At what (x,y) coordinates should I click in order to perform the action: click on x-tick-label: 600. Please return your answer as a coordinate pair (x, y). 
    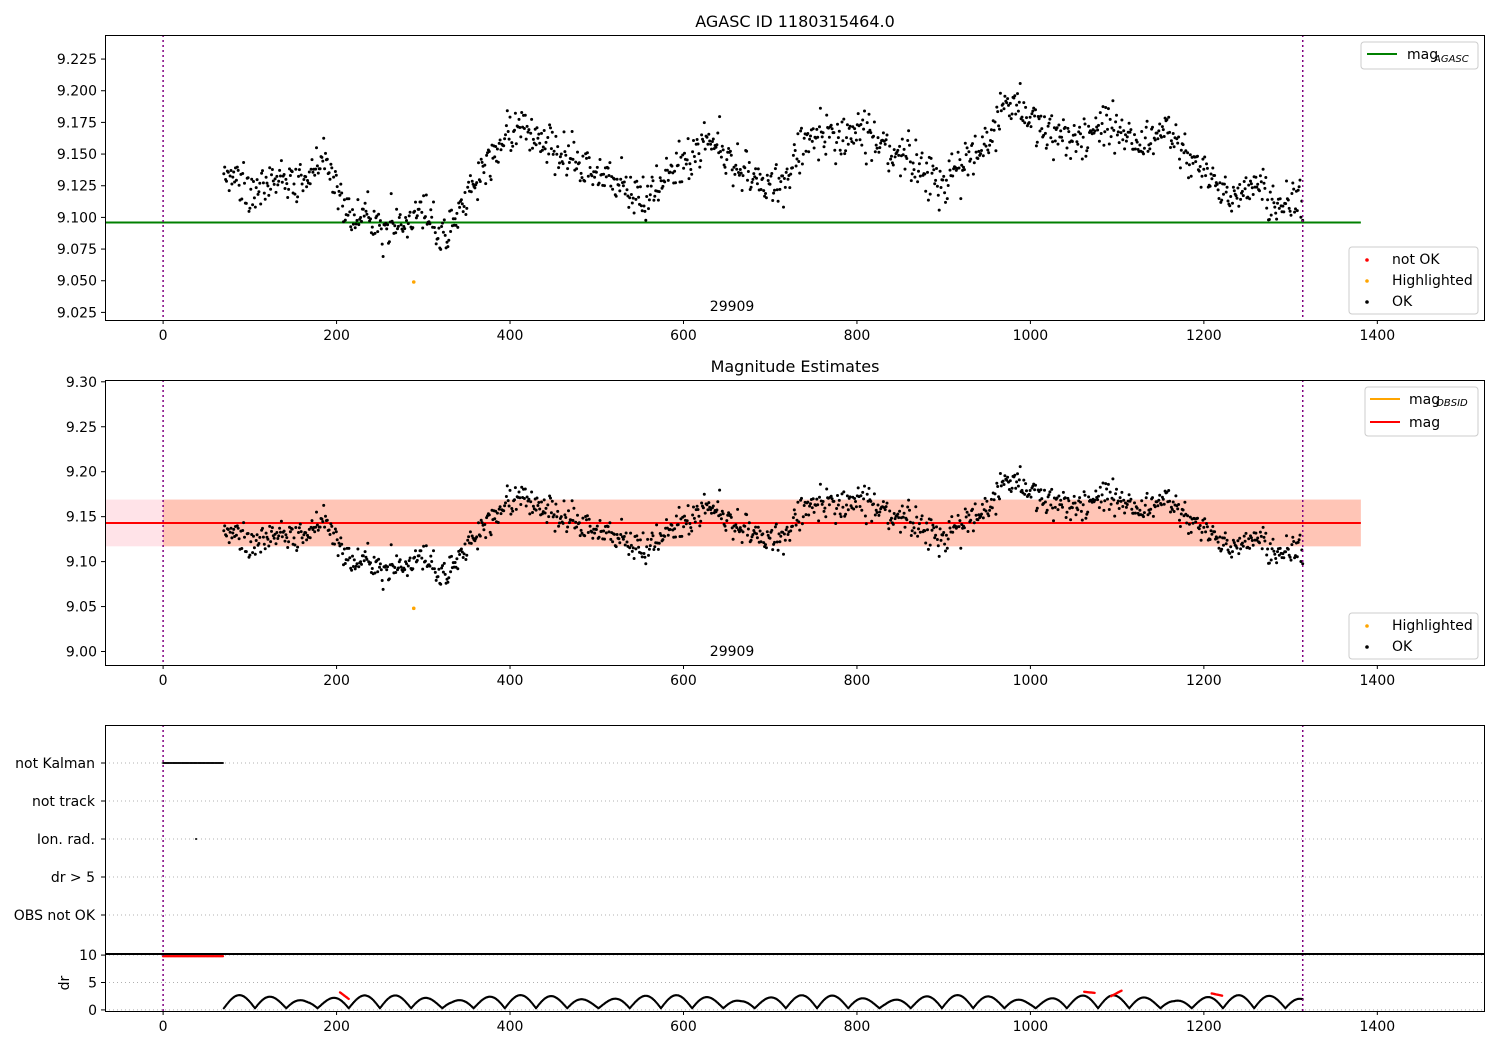
    Looking at the image, I should click on (683, 336).